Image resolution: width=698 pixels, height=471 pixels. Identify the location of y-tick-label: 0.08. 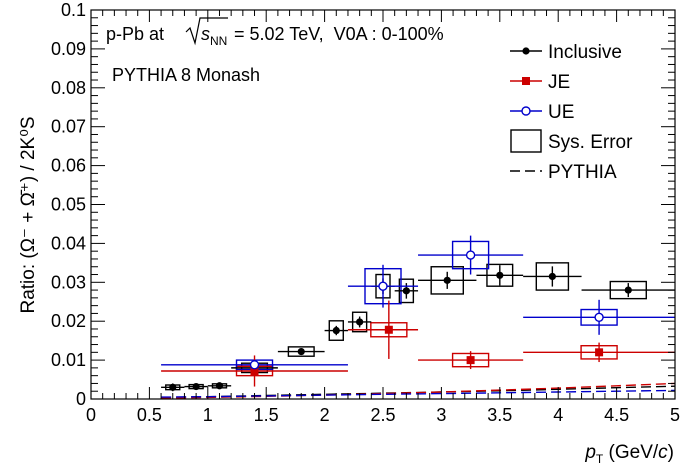
(68, 88).